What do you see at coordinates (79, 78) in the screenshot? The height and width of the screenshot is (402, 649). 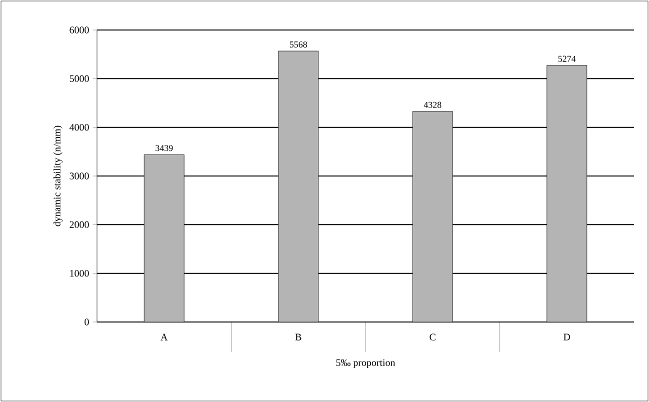 I see `y-tick-label: 5000` at bounding box center [79, 78].